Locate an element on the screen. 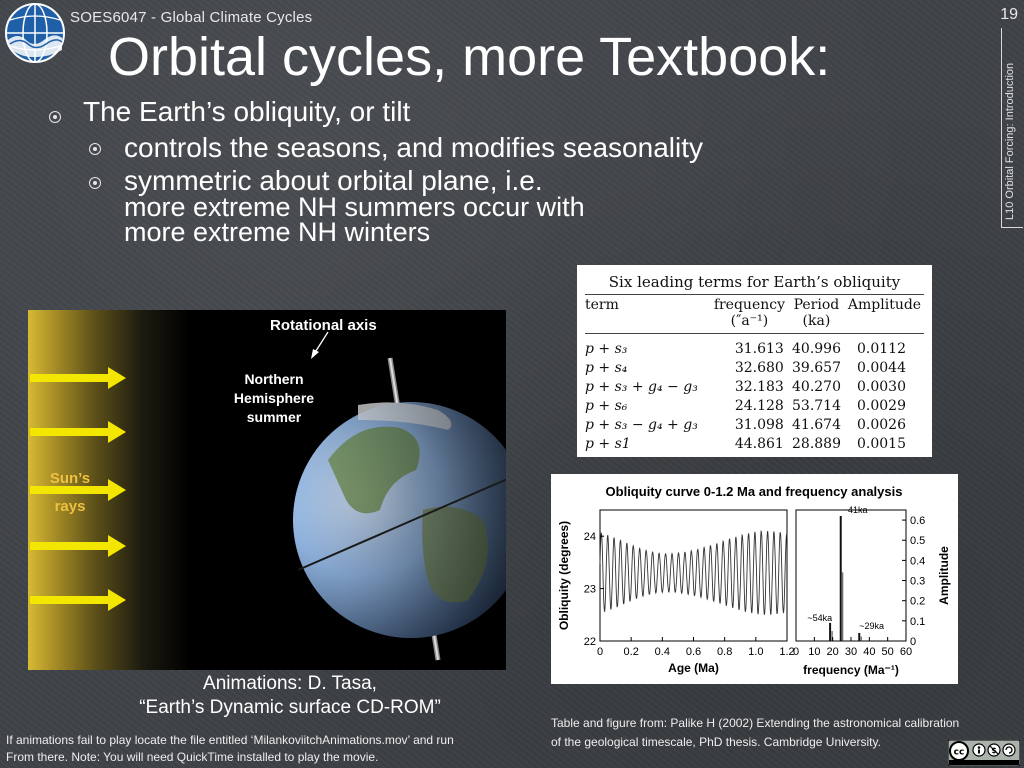 The image size is (1024, 768). cell-amplitude: 0.0015 is located at coordinates (881, 444).